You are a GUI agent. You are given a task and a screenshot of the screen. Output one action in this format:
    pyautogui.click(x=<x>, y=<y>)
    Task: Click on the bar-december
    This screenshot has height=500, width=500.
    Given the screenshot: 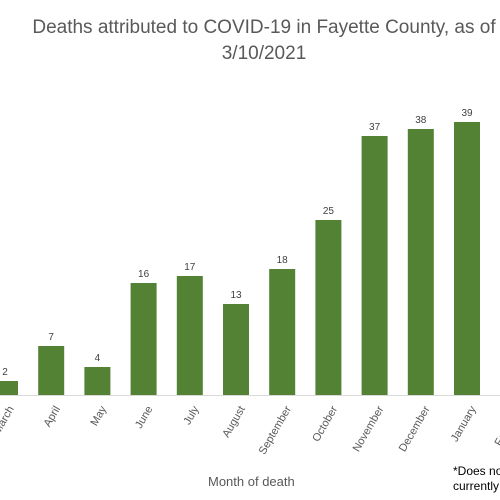 What is the action you would take?
    pyautogui.click(x=420, y=262)
    